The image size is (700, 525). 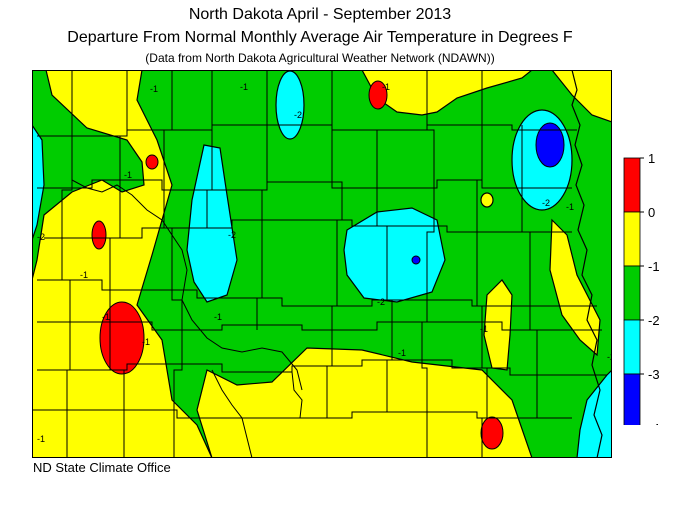 What do you see at coordinates (447, 93) in the screenshot?
I see `yellow-north-central` at bounding box center [447, 93].